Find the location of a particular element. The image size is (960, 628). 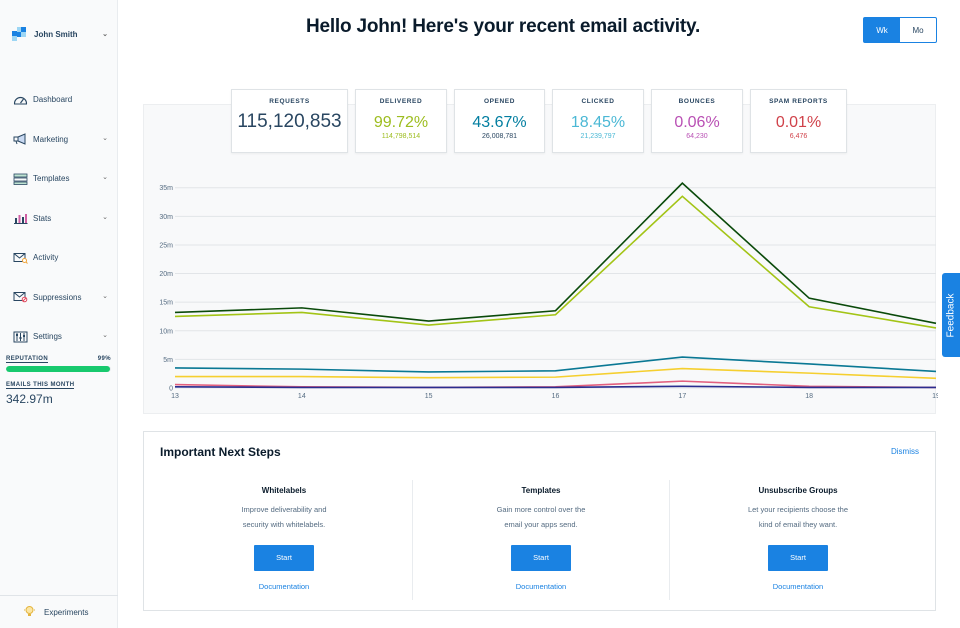

sidebar-item-stats: Stats ⌄ is located at coordinates (59, 219).